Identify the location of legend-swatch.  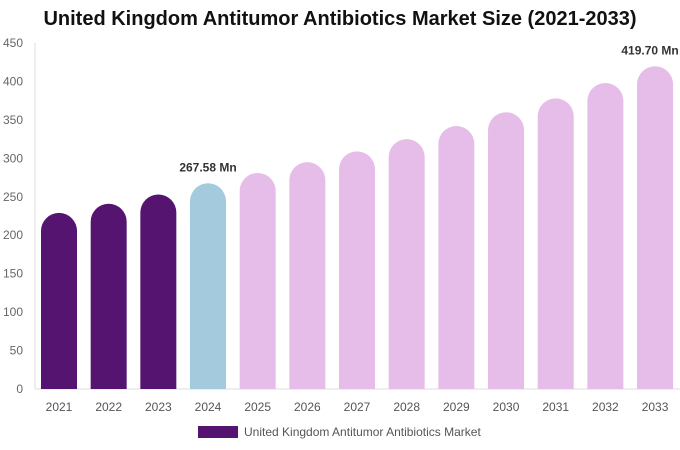
(218, 432).